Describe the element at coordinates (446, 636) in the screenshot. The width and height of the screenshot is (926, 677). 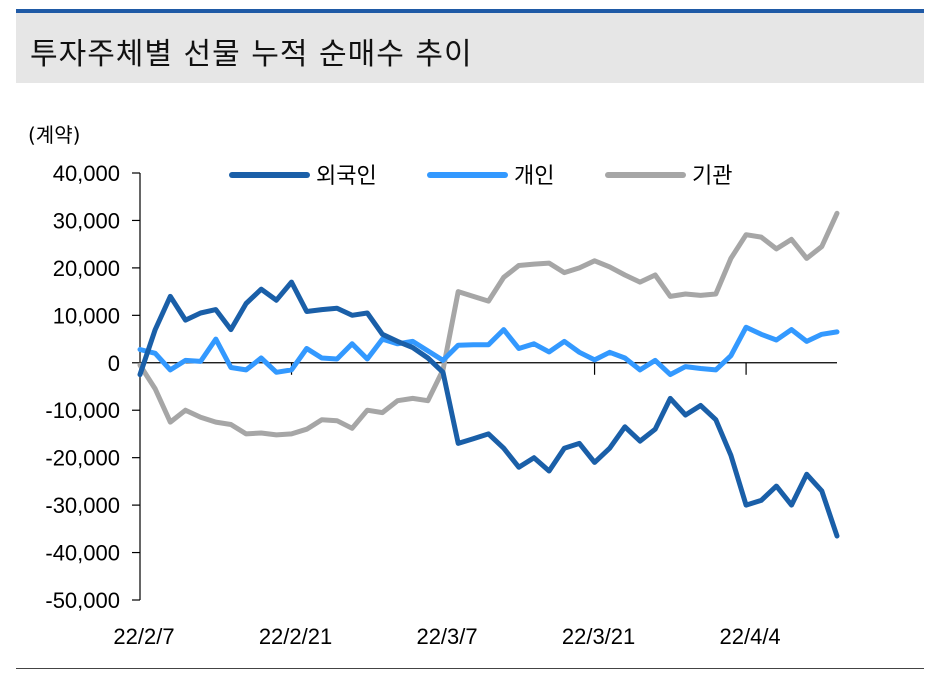
I see `x-tick-label: 22/3/7` at that location.